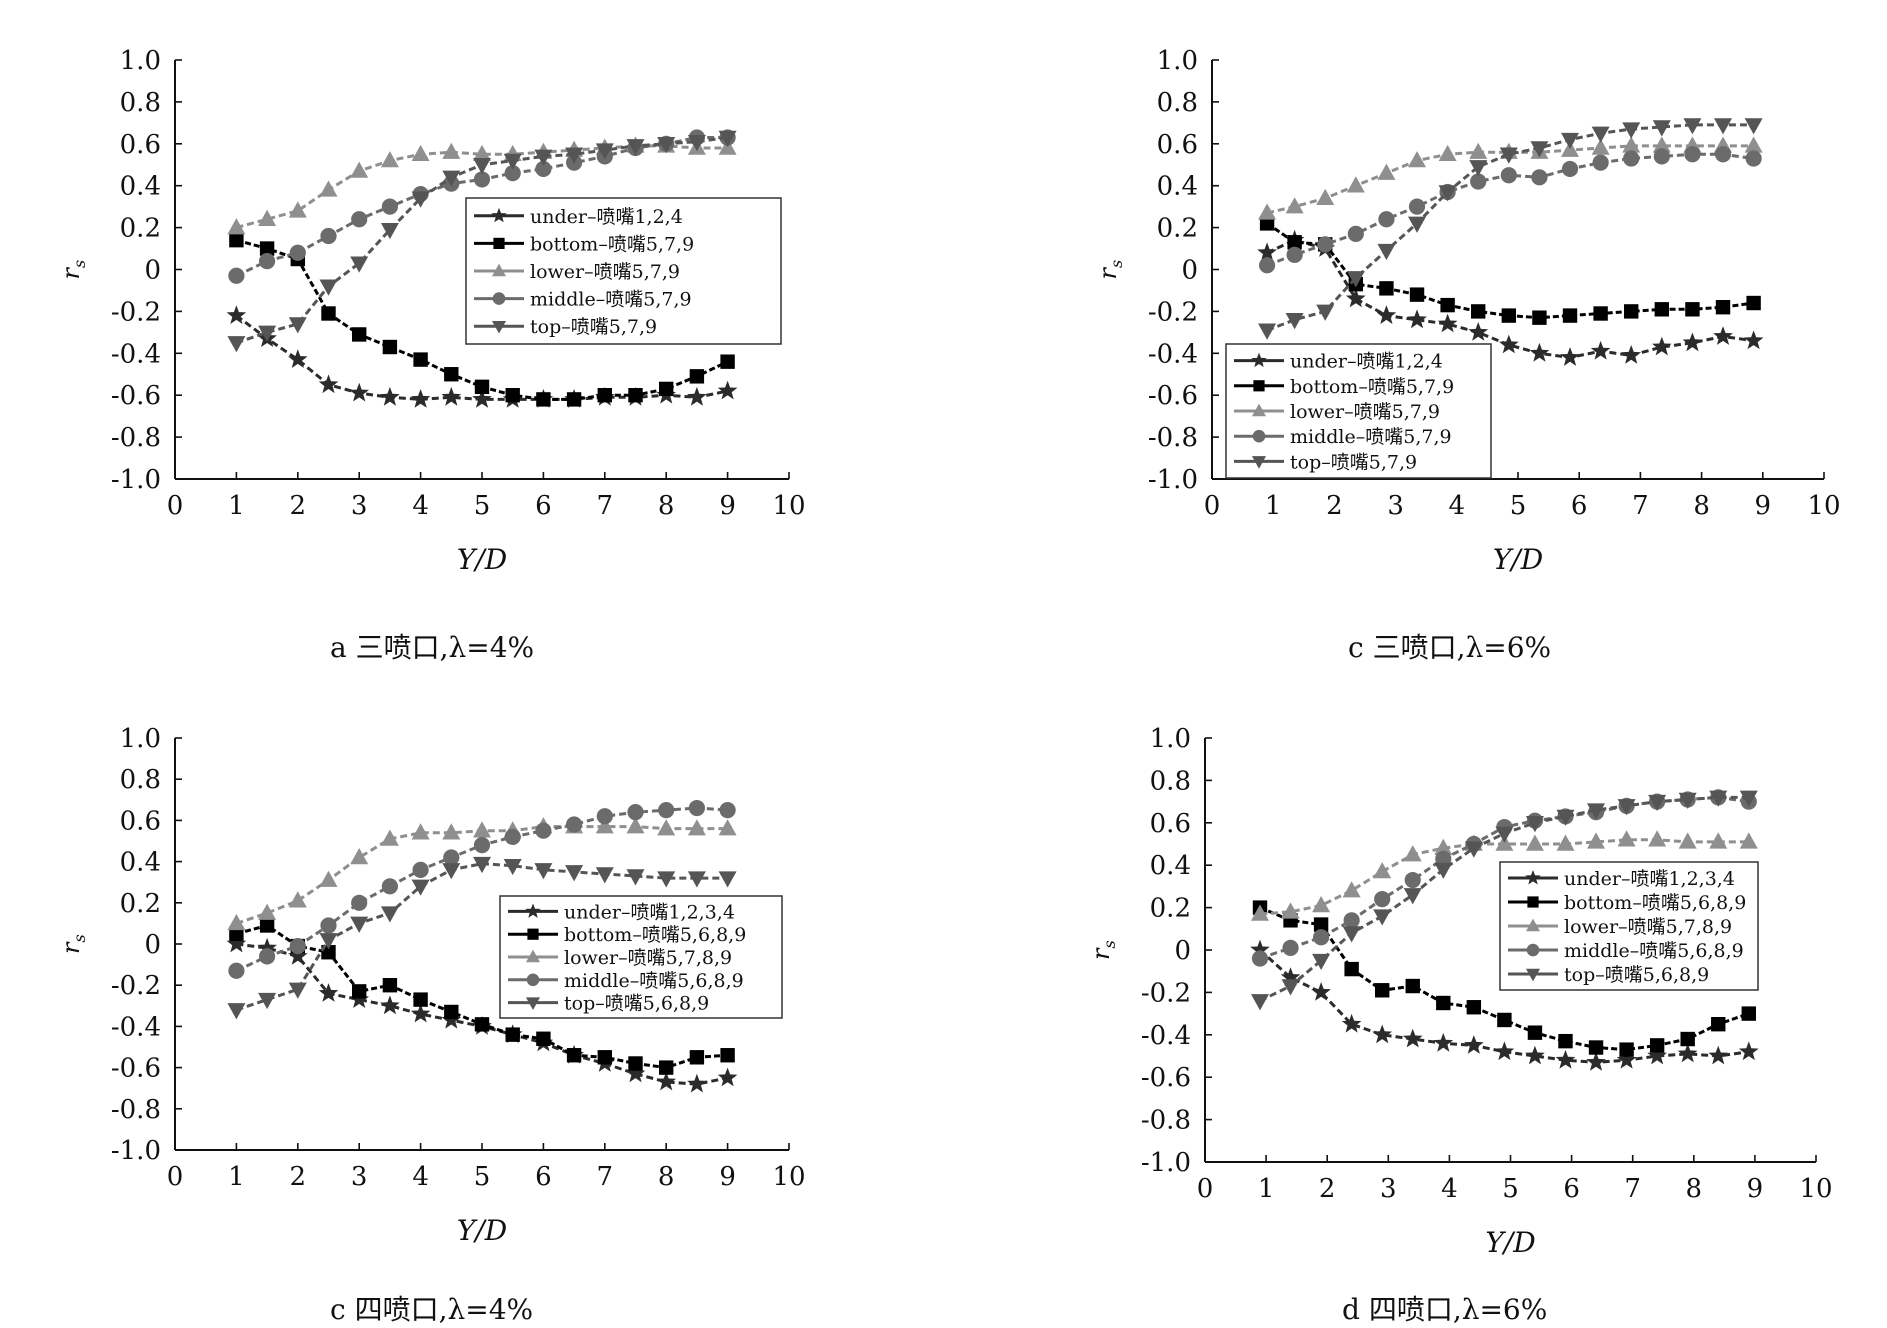  I want to click on y-tick-label: 0.6, so click(140, 145).